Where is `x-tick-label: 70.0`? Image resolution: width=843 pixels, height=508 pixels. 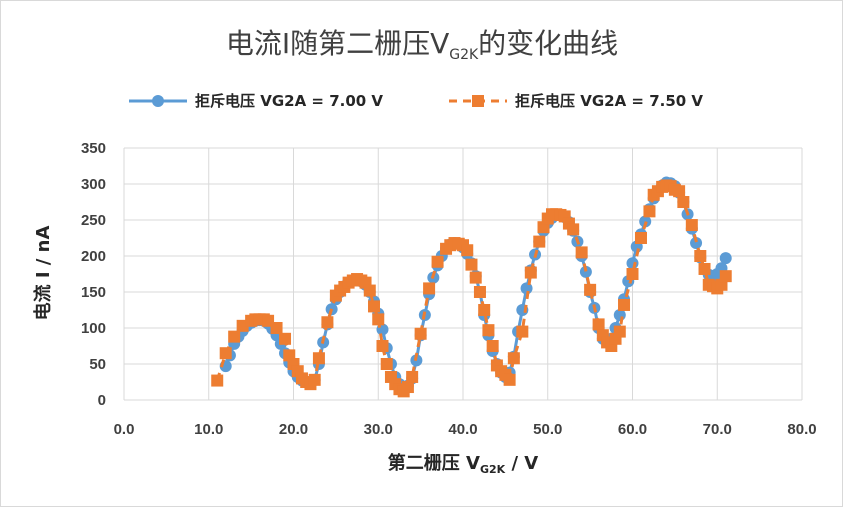
x-tick-label: 70.0 is located at coordinates (717, 429).